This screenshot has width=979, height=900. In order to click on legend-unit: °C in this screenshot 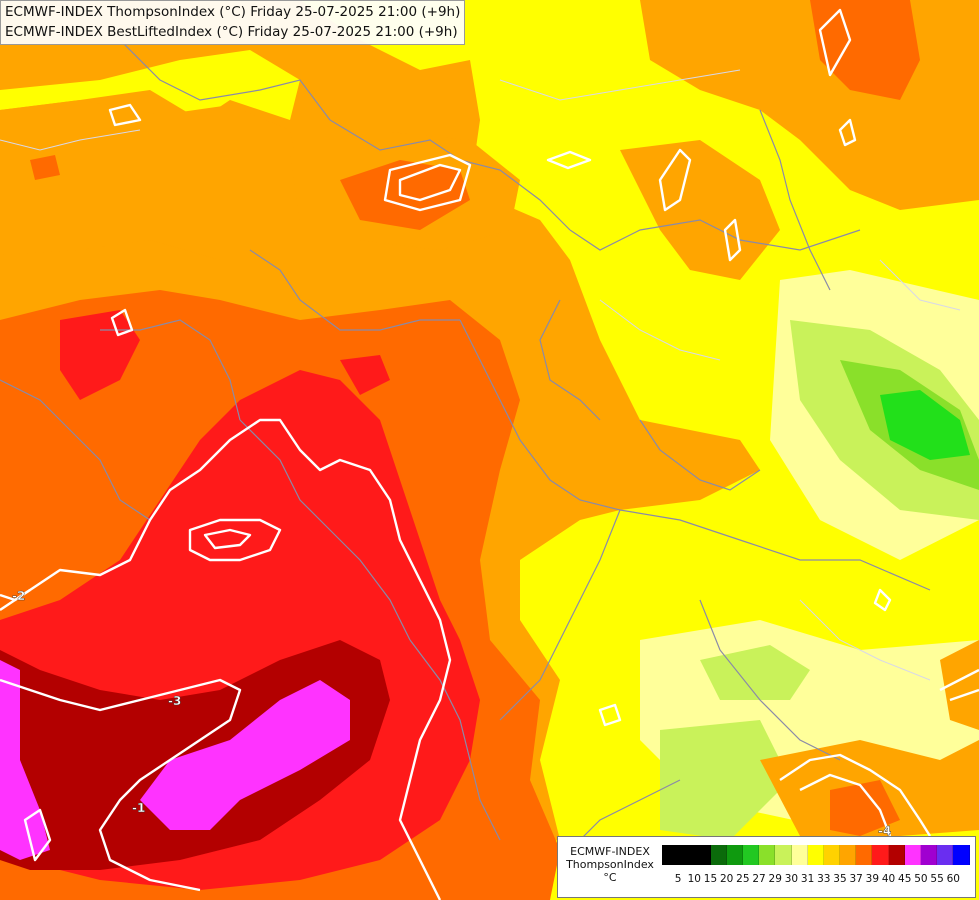, I will do `click(610, 877)`.